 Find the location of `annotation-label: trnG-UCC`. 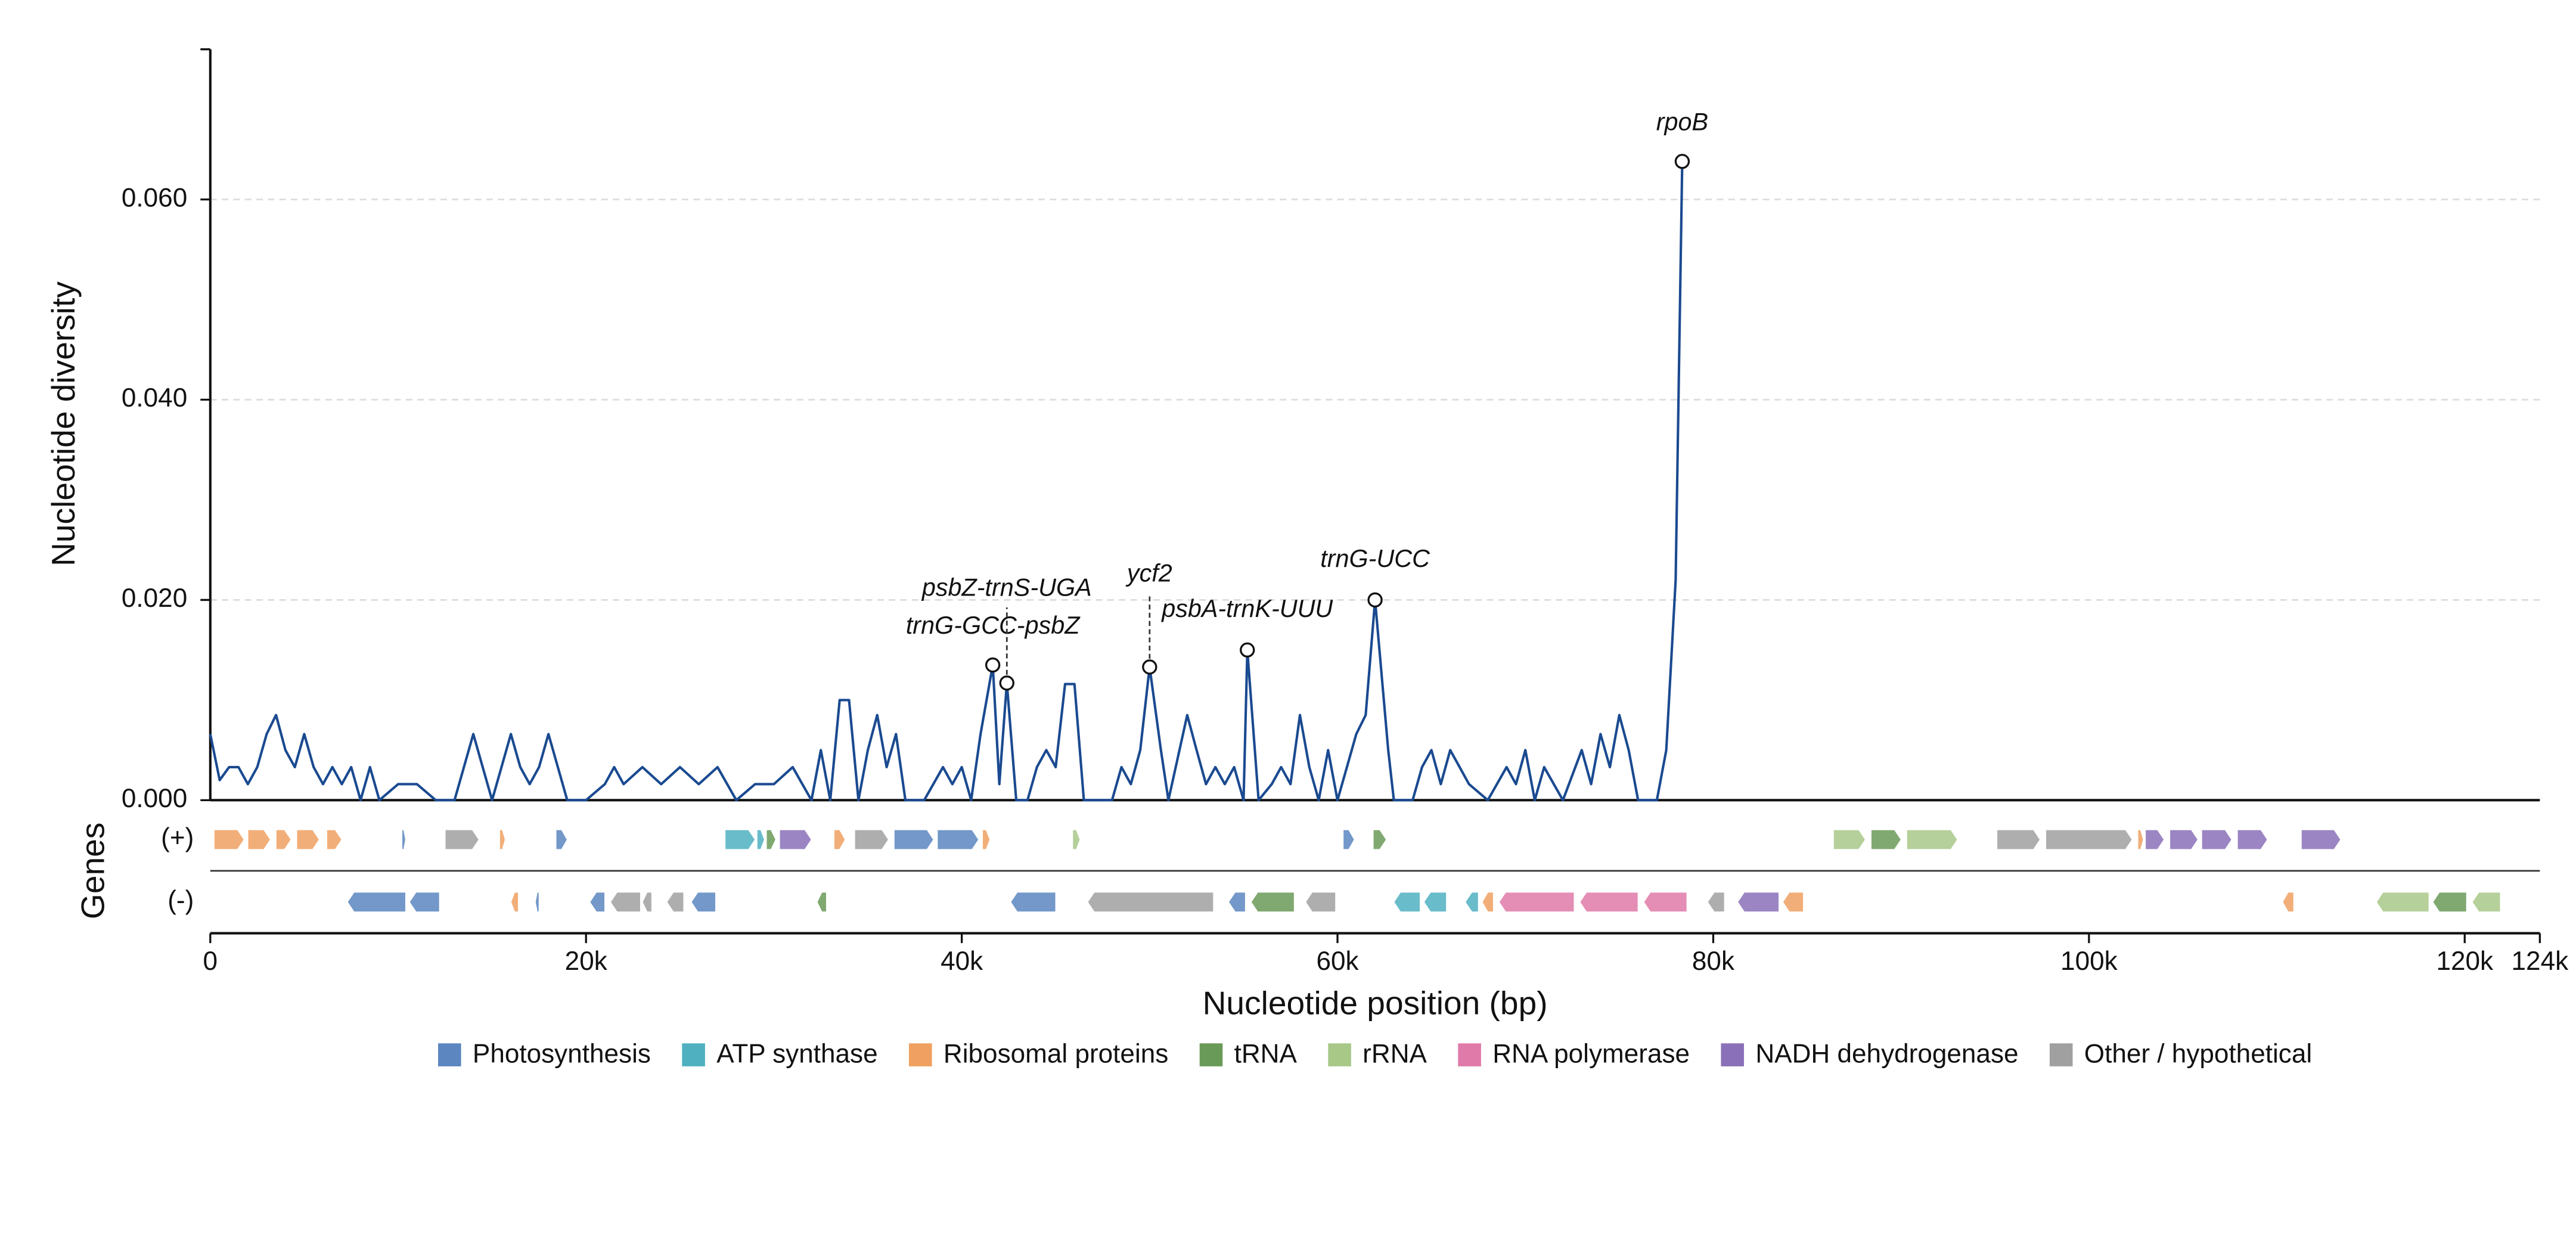

annotation-label: trnG-UCC is located at coordinates (1375, 558).